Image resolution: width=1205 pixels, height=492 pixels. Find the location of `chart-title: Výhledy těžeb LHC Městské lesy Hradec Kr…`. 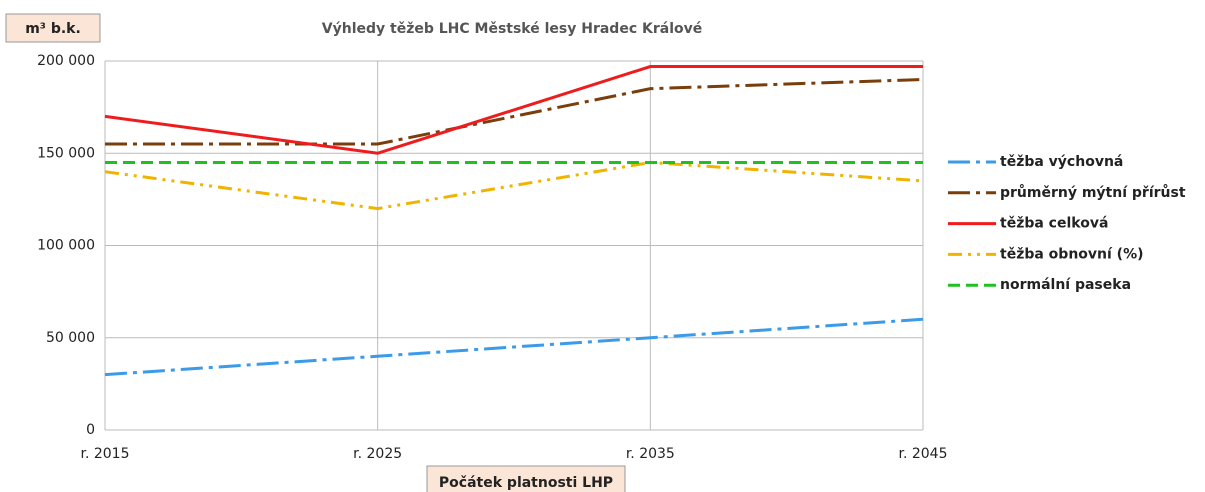

chart-title: Výhledy těžeb LHC Městské lesy Hradec Kr… is located at coordinates (512, 29).